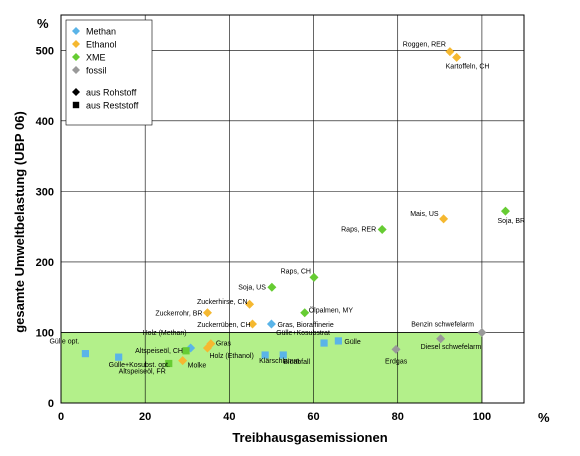  I want to click on y-tick-label: 0, so click(51, 404).